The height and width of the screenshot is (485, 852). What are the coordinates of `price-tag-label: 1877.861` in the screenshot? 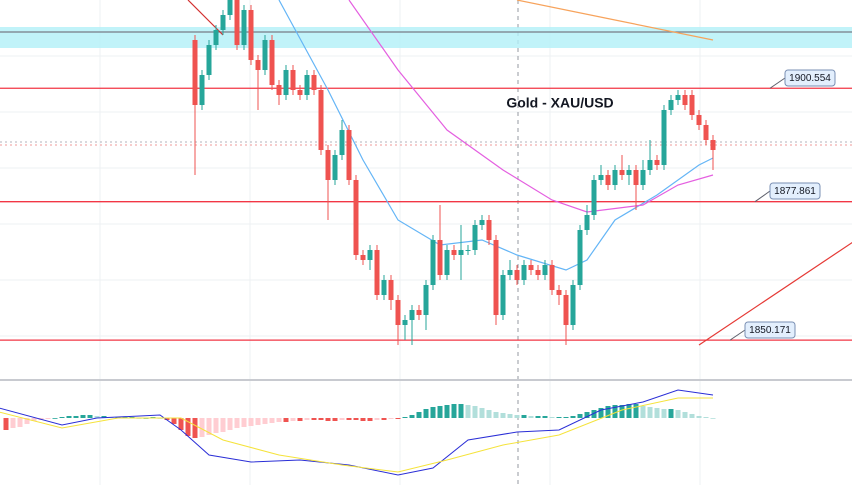 It's located at (795, 191).